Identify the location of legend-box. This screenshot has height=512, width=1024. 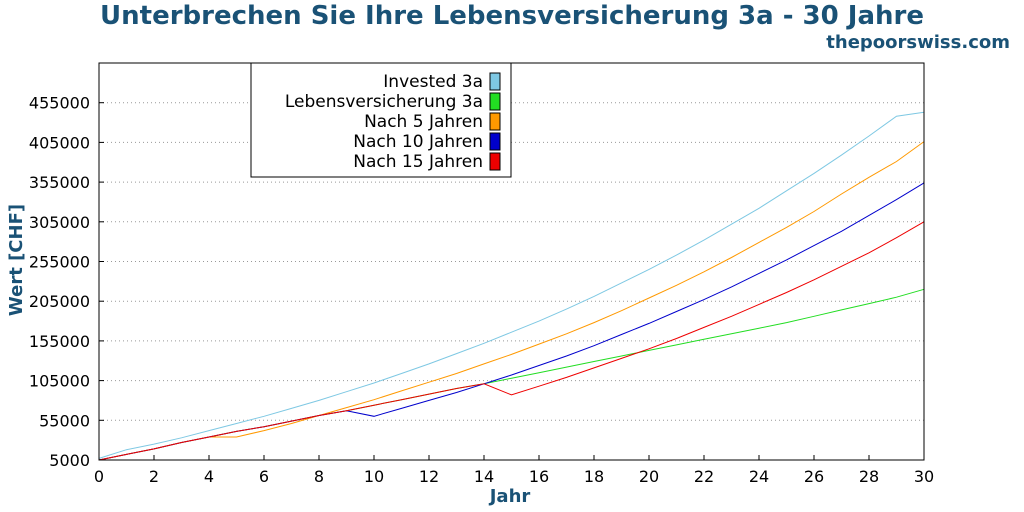
(381, 120).